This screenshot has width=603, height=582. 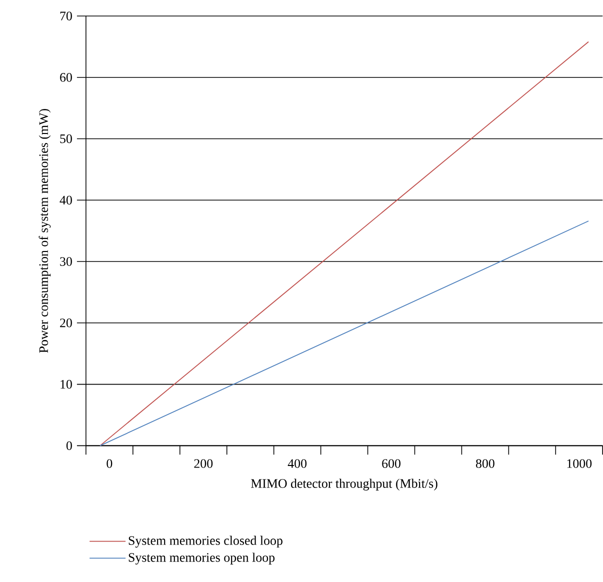 I want to click on x-tick-label: 200, so click(x=203, y=463).